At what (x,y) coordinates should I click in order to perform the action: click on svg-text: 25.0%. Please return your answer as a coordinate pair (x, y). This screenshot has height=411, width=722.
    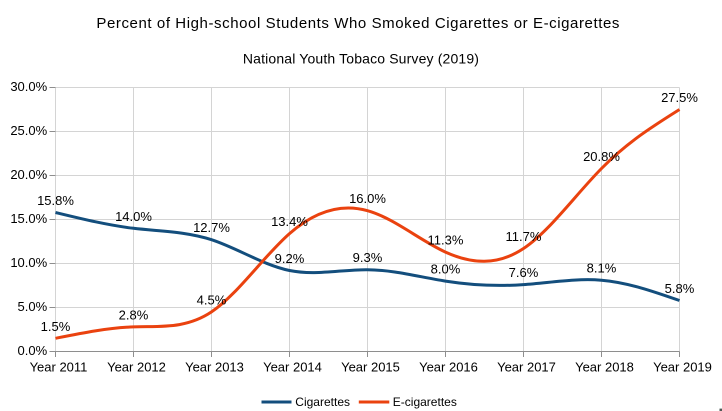
    Looking at the image, I should click on (28, 130).